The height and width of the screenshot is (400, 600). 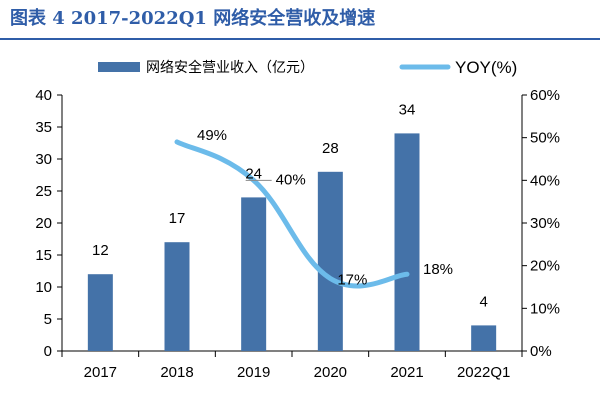 What do you see at coordinates (330, 372) in the screenshot?
I see `x-tick-label: 2020` at bounding box center [330, 372].